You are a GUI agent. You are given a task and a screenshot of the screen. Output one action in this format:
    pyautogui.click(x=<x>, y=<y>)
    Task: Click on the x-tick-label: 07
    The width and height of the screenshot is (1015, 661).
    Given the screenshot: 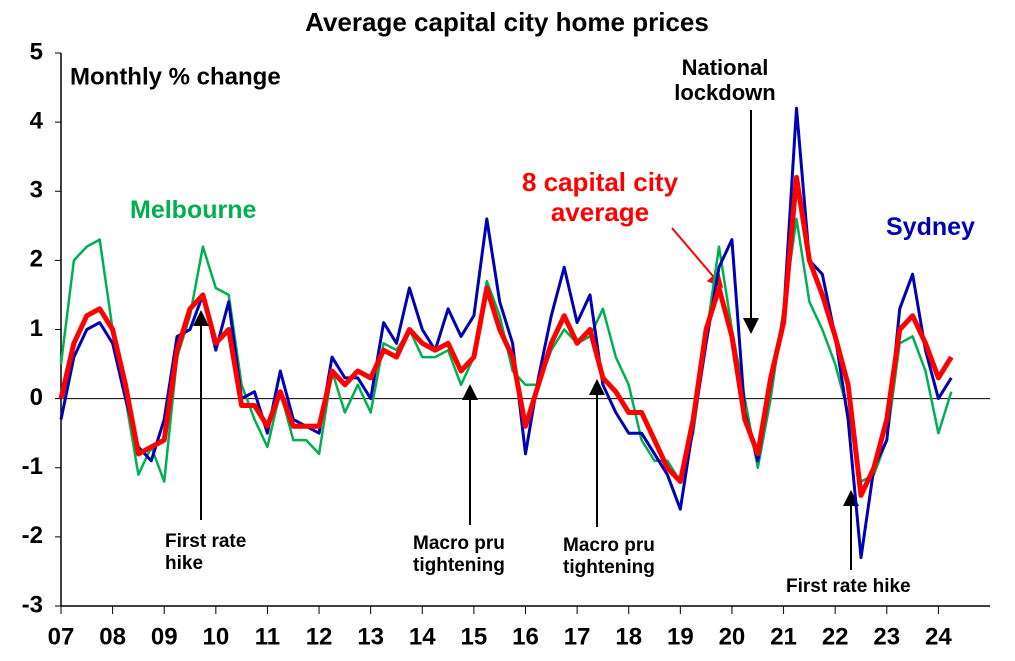 What is the action you would take?
    pyautogui.click(x=61, y=636)
    